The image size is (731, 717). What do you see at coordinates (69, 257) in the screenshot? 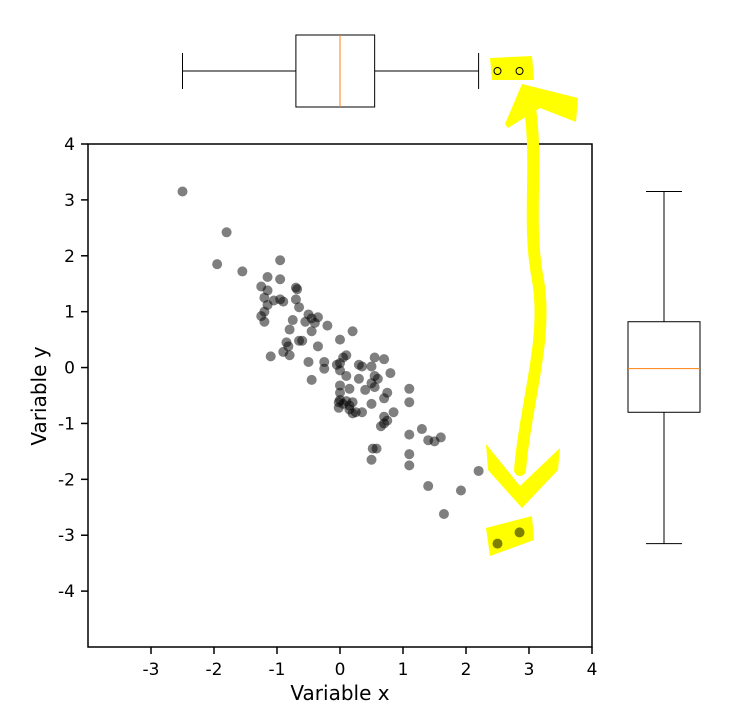
I see `y-tick-label: 2` at bounding box center [69, 257].